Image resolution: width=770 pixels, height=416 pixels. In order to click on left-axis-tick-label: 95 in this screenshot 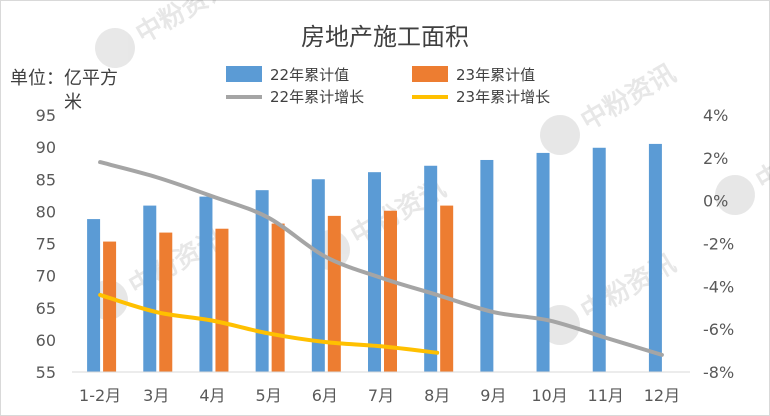, I will do `click(46, 115)`.